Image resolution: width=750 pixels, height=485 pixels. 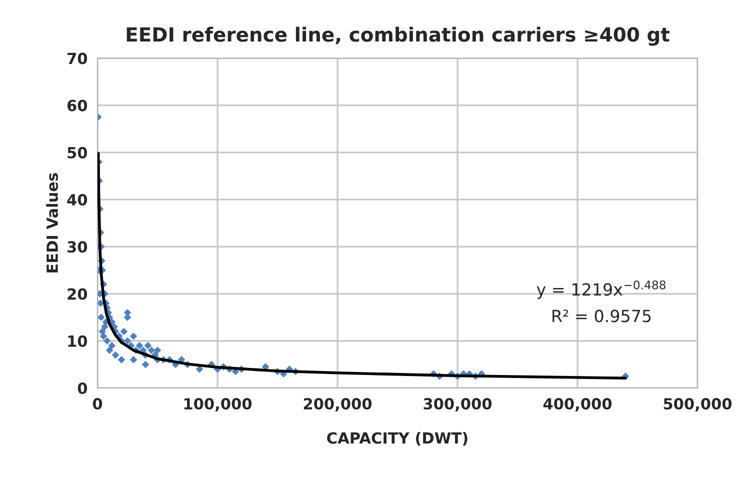 What do you see at coordinates (52, 222) in the screenshot?
I see `y-axis-title: EEDI Values` at bounding box center [52, 222].